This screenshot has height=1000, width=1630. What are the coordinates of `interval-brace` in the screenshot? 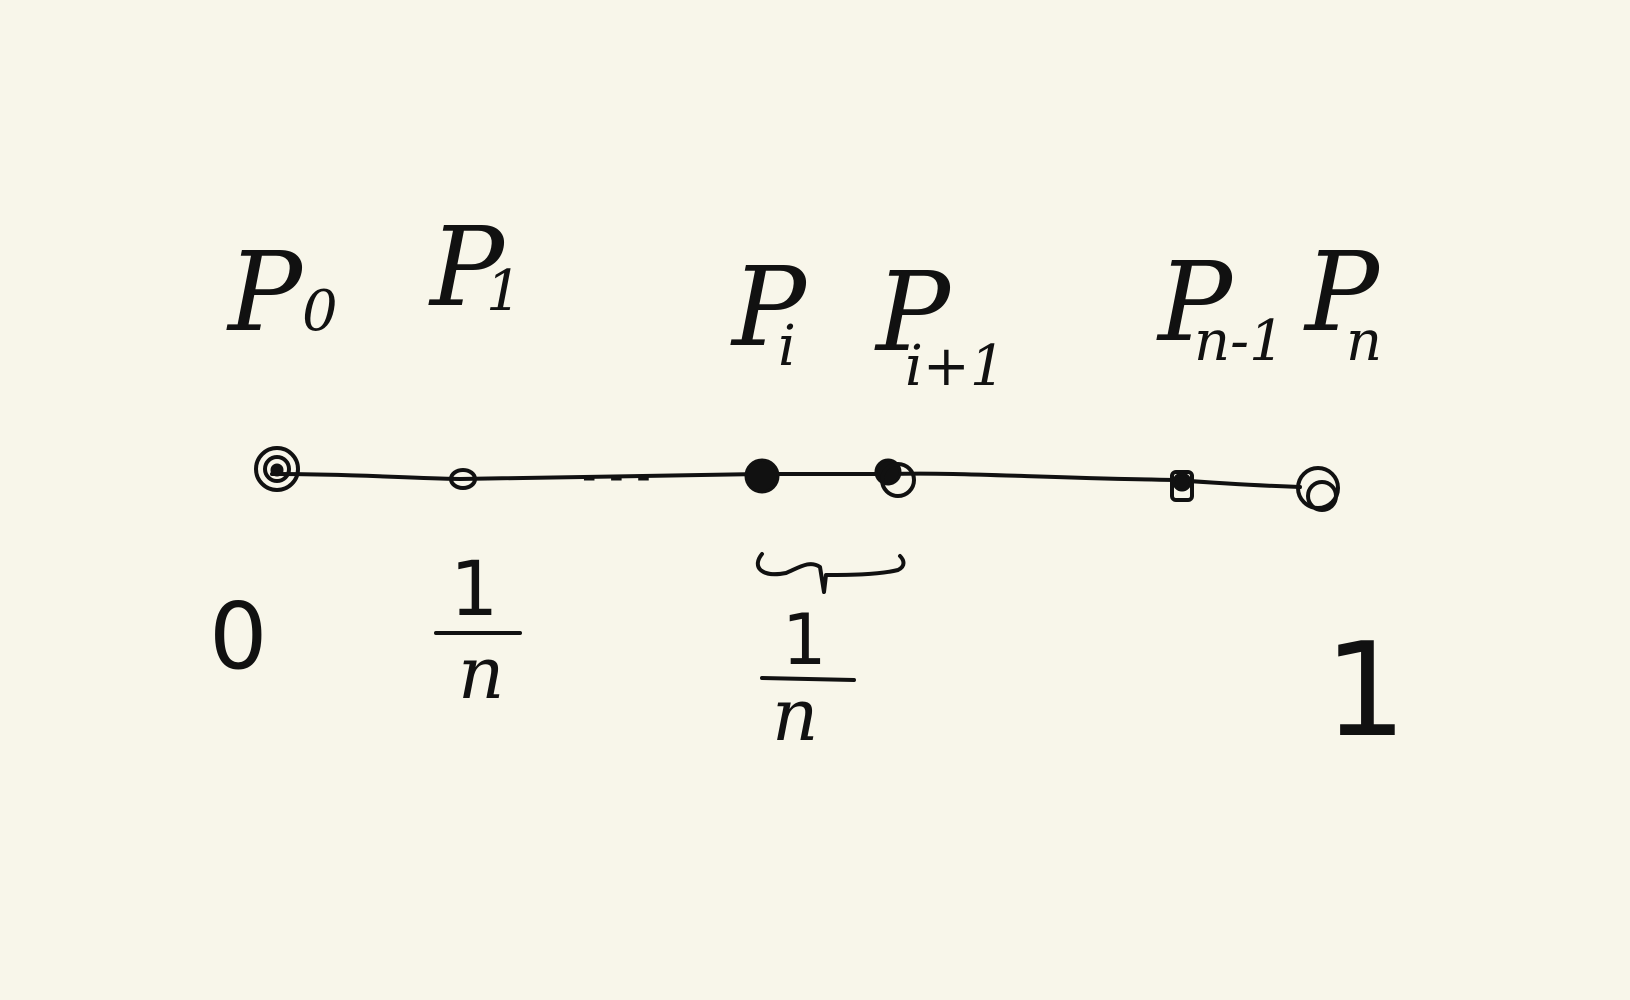 It's located at (830, 573).